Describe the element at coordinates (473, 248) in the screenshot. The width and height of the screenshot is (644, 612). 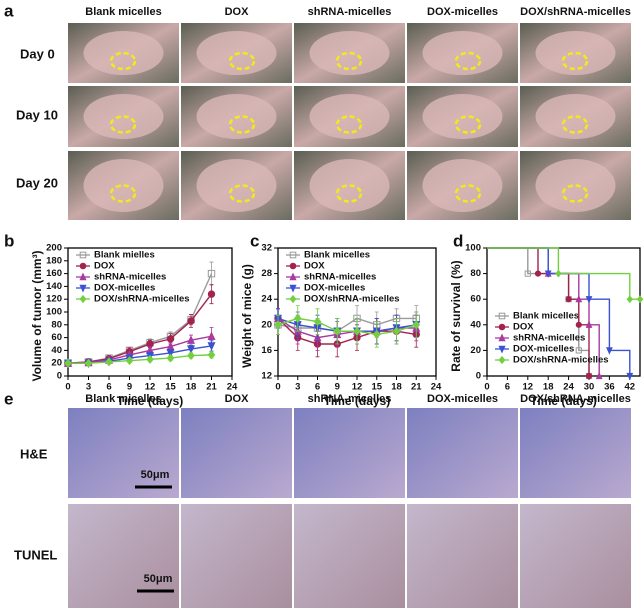
I see `y-tick-label: 100` at that location.